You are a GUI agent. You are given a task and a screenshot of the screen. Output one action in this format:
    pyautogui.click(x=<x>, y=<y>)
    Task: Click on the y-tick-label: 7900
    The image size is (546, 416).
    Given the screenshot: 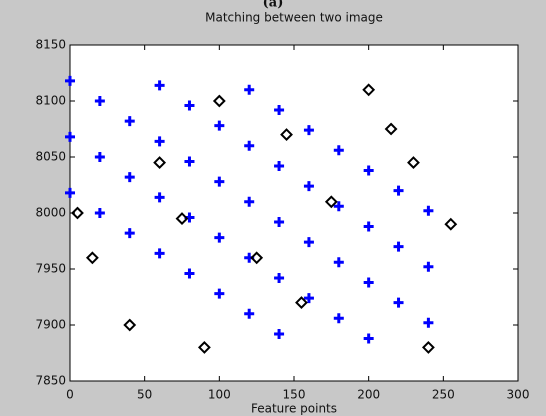 What is the action you would take?
    pyautogui.click(x=50, y=325)
    